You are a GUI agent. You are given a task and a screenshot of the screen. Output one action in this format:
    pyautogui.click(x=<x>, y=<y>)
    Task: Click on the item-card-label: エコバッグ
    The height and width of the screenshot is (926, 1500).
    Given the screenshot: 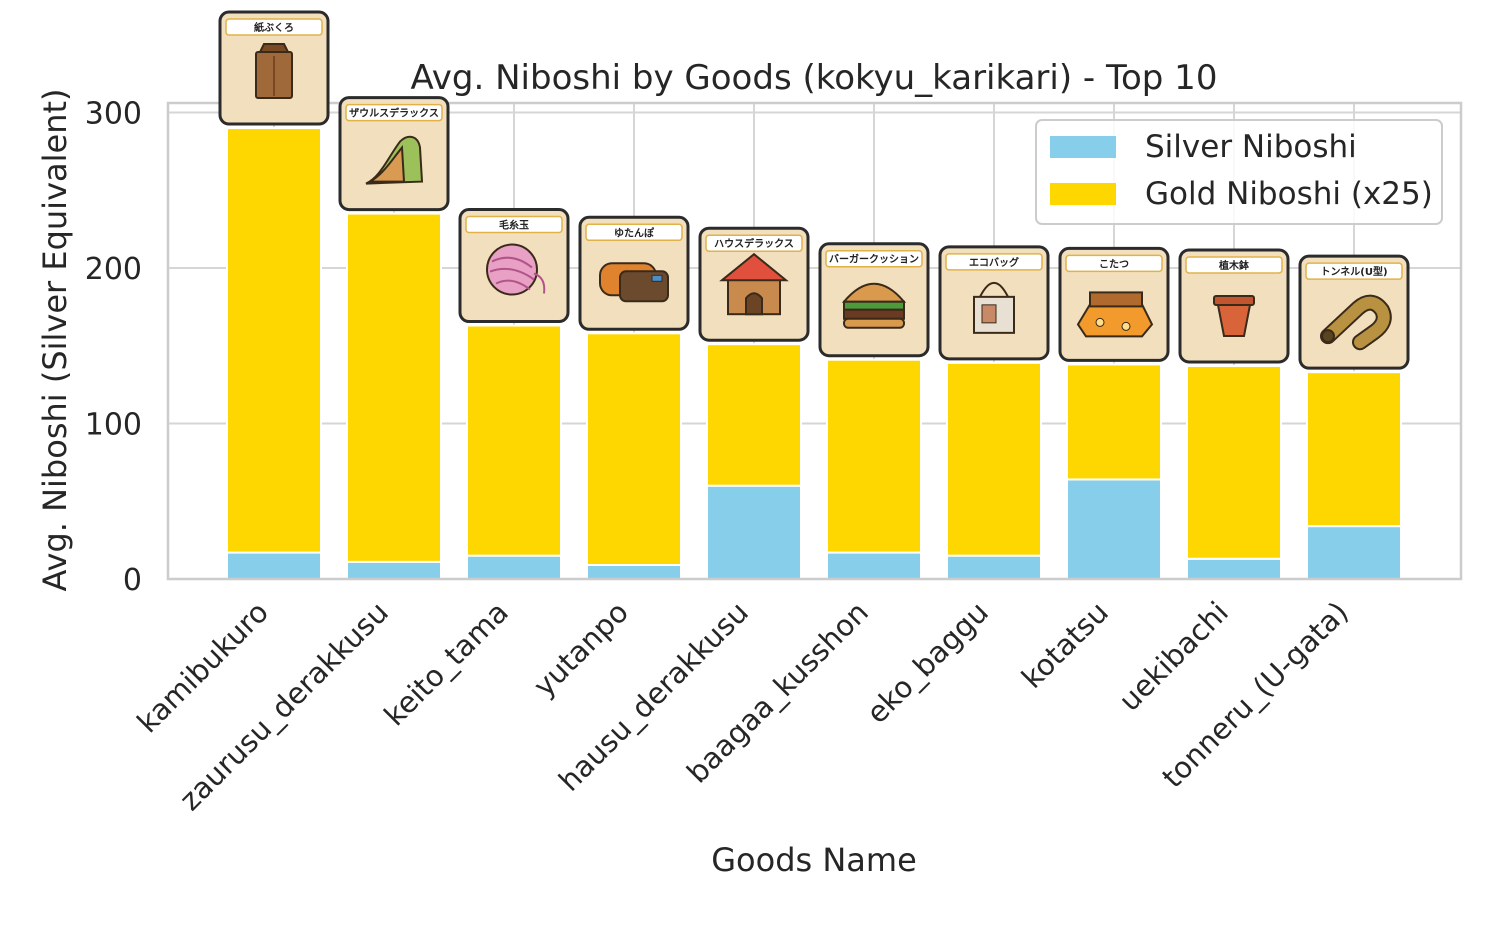 What is the action you would take?
    pyautogui.click(x=994, y=262)
    